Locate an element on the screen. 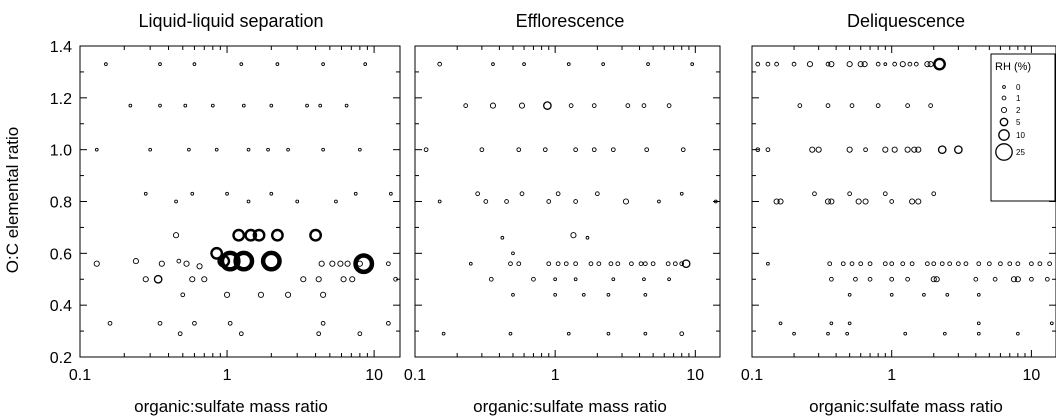 The height and width of the screenshot is (418, 1056). legend-label: 25 is located at coordinates (1020, 152).